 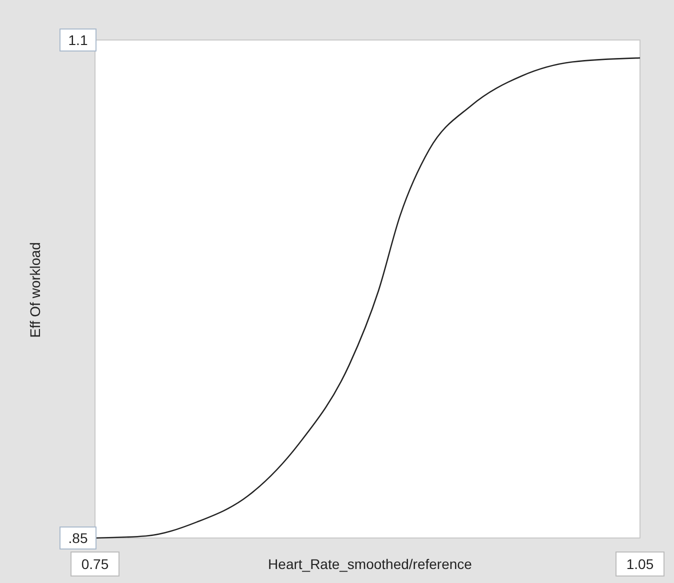 I want to click on y-tick-label: .85, so click(x=78, y=538).